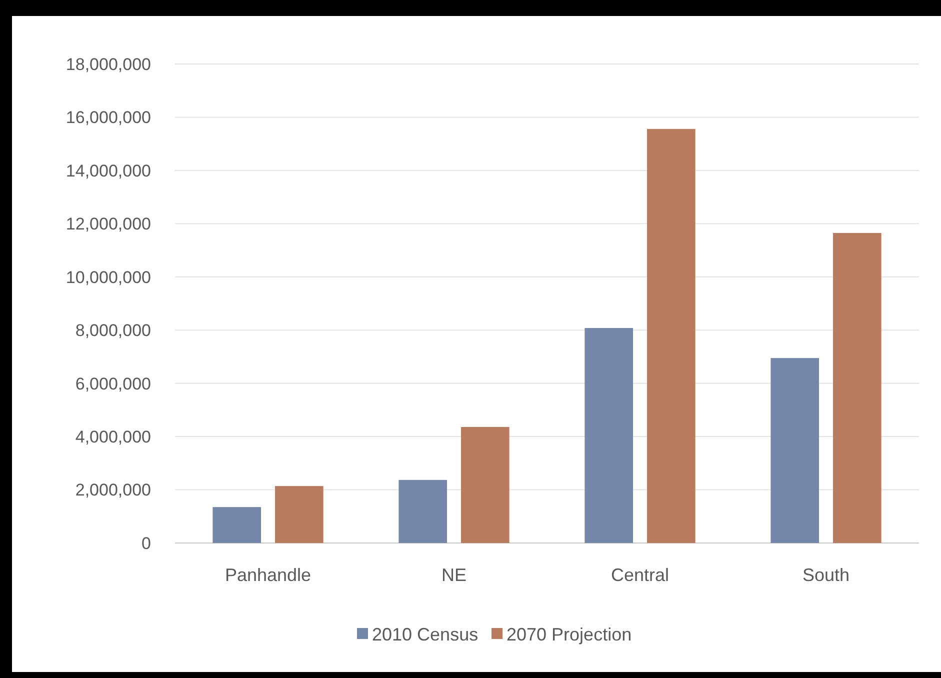  I want to click on y-tick-label: 16,000,000, so click(108, 118).